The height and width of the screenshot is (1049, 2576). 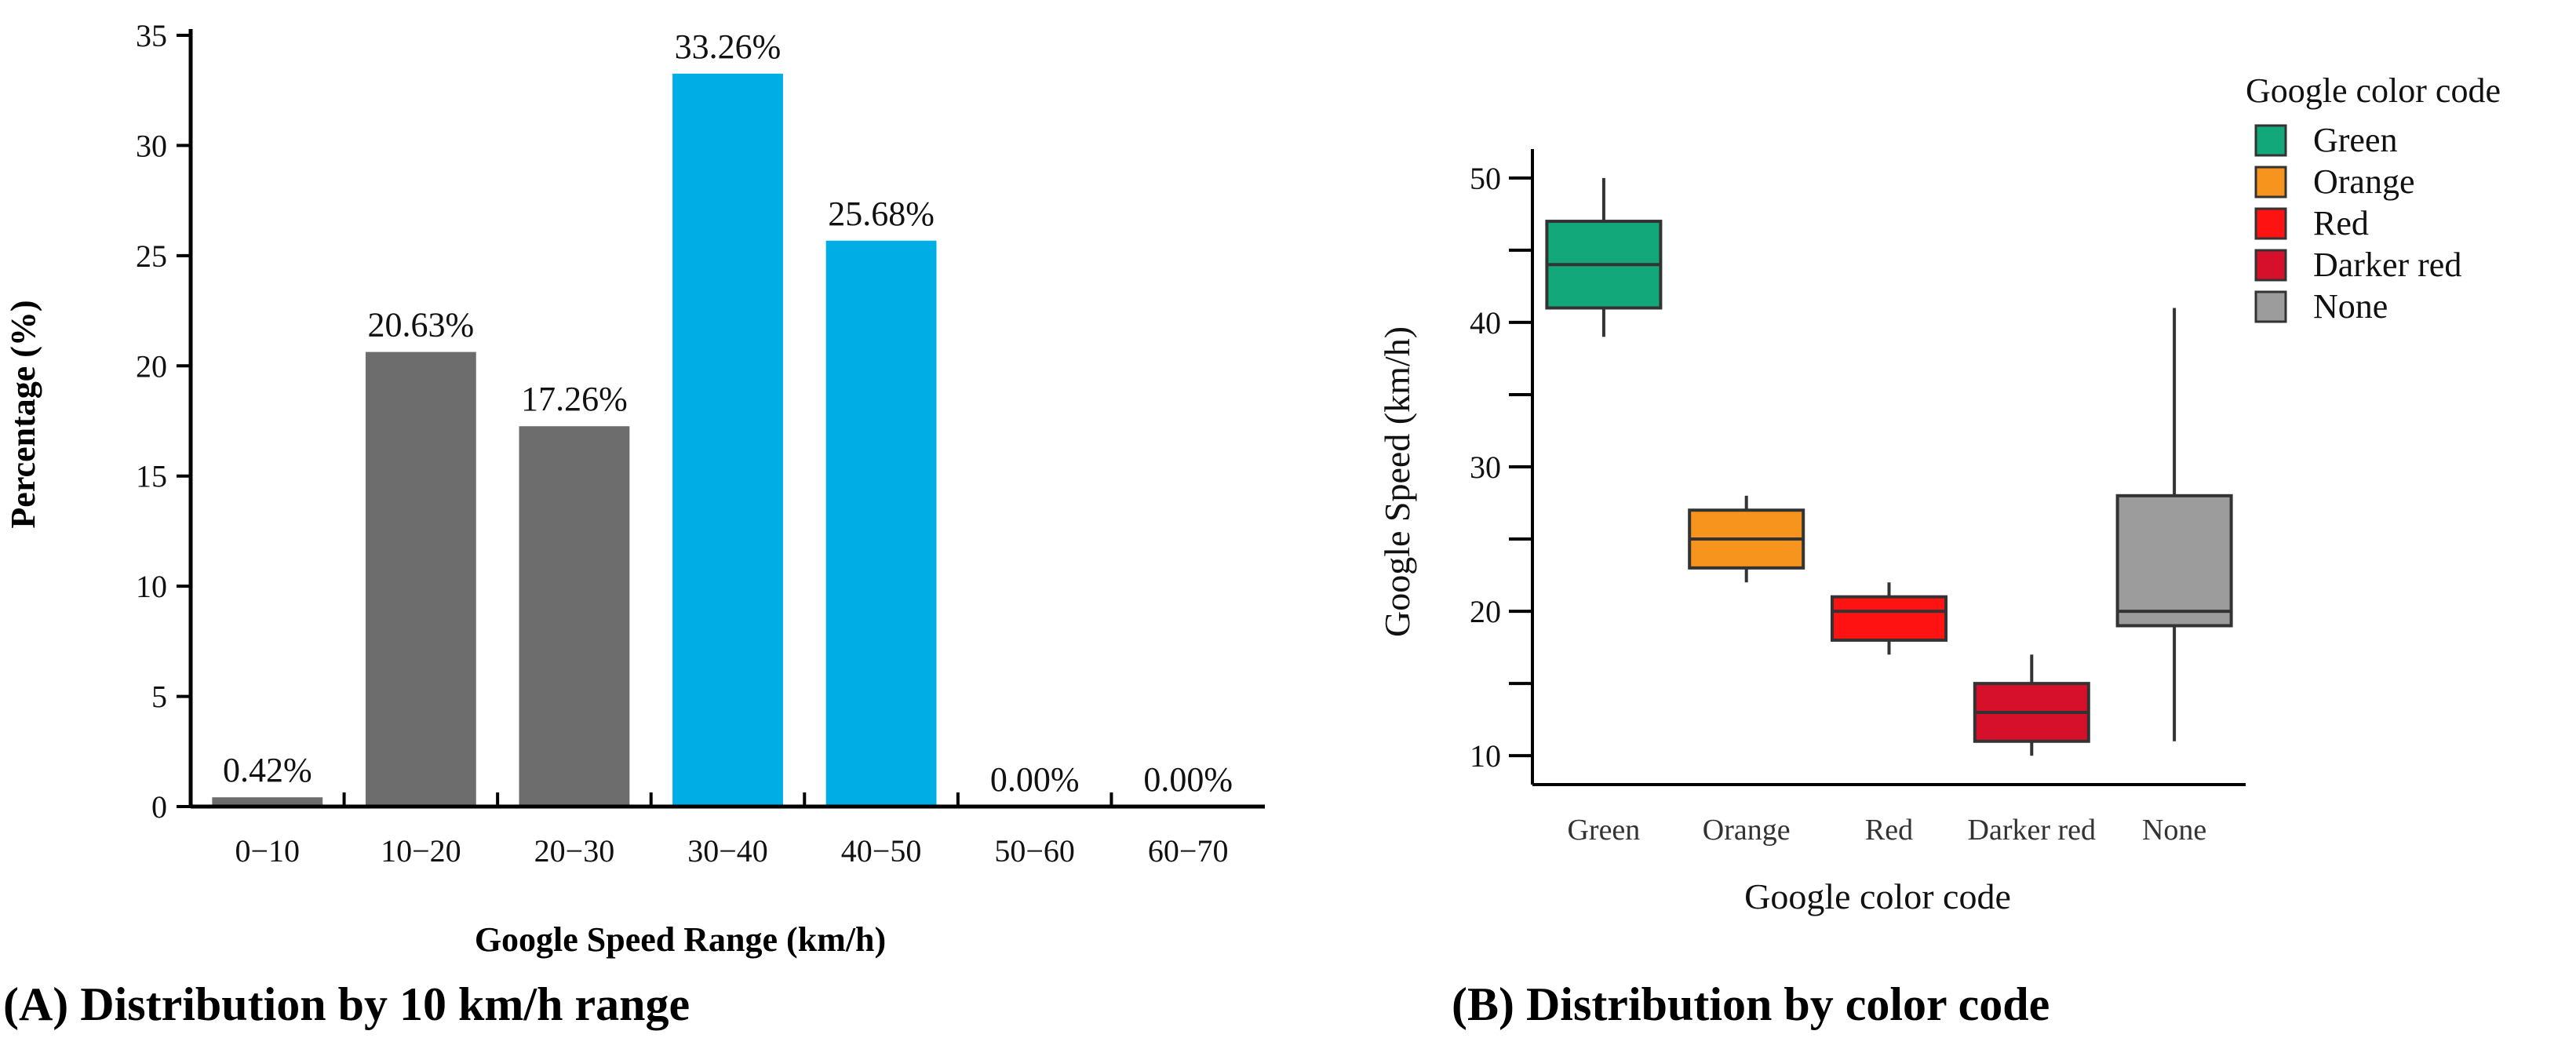 What do you see at coordinates (2350, 306) in the screenshot?
I see `legend-label: None` at bounding box center [2350, 306].